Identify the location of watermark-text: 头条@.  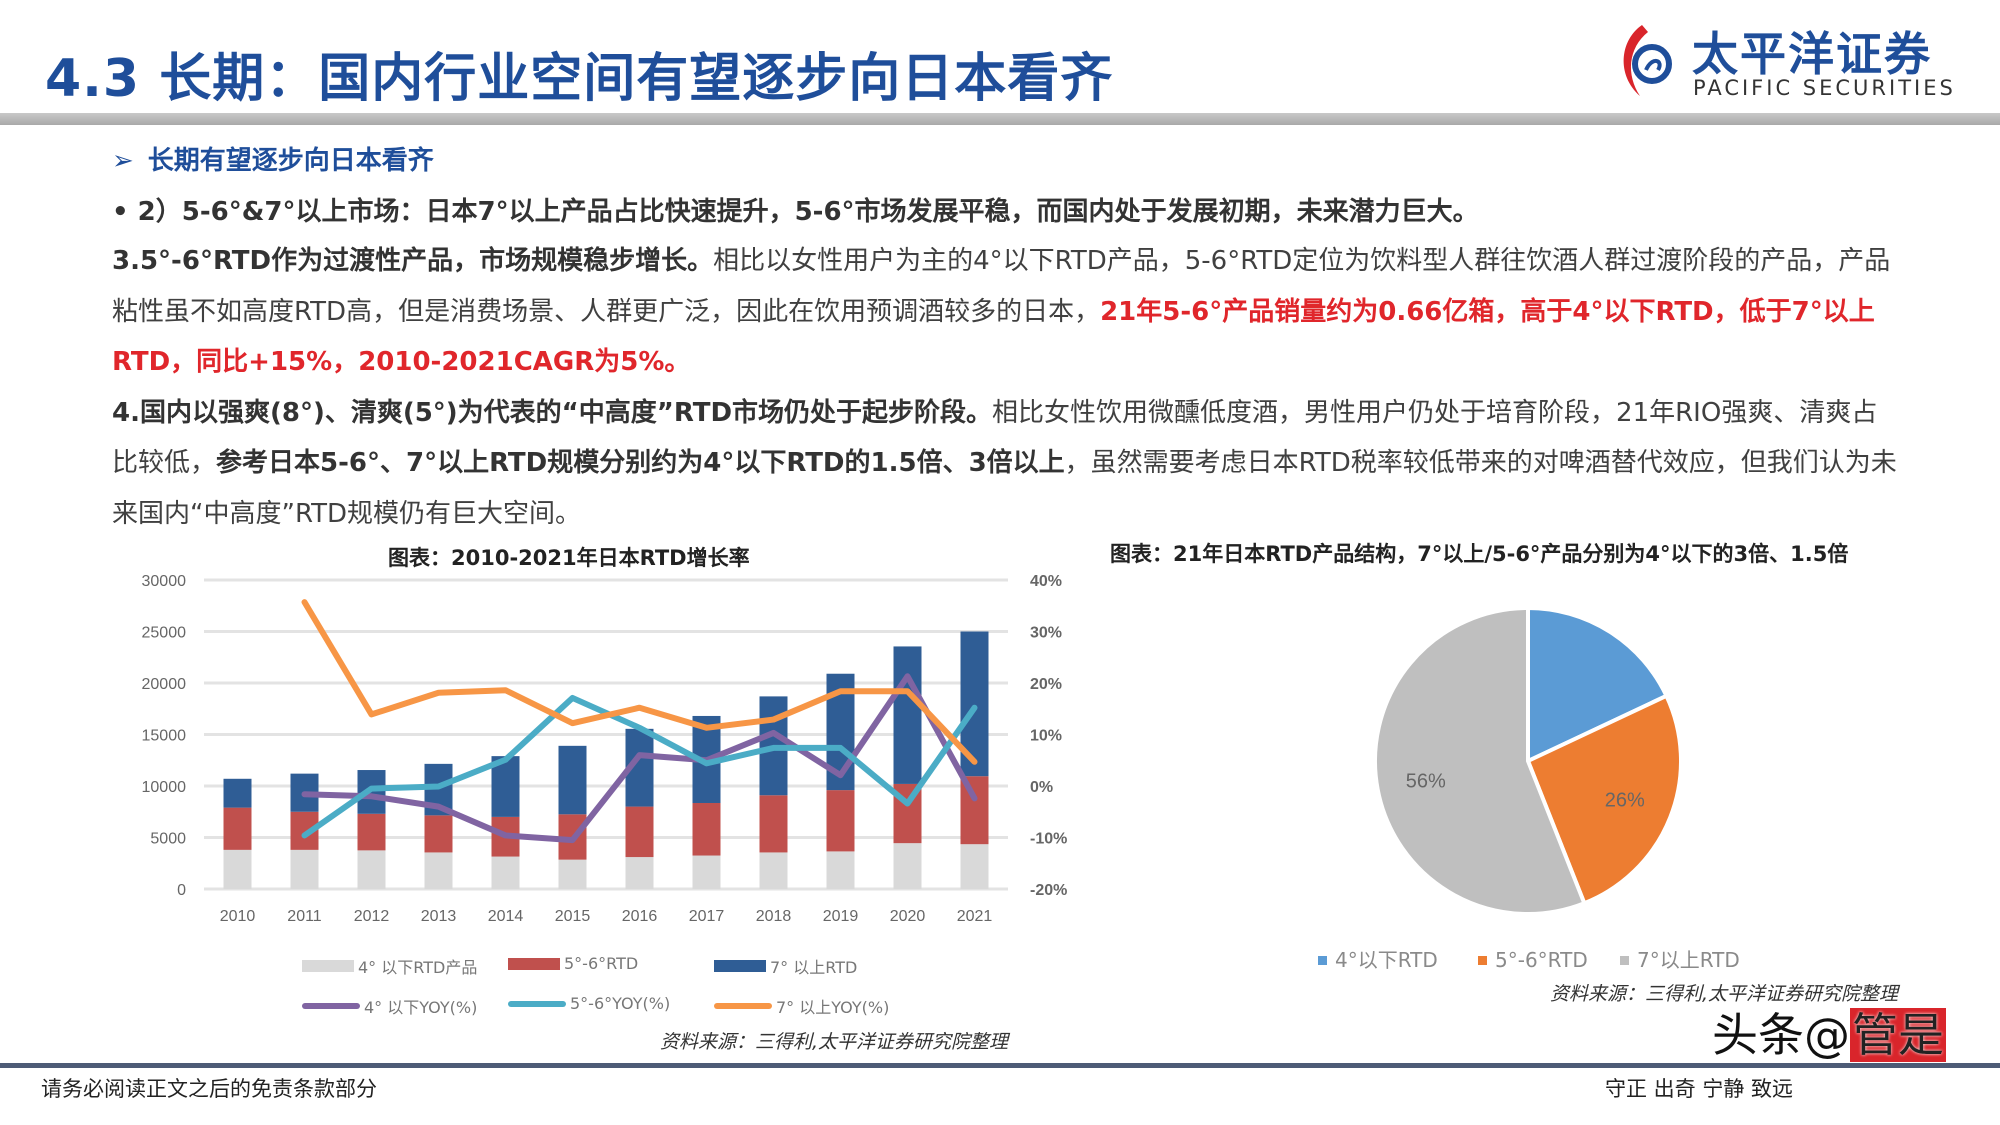
(1781, 1035).